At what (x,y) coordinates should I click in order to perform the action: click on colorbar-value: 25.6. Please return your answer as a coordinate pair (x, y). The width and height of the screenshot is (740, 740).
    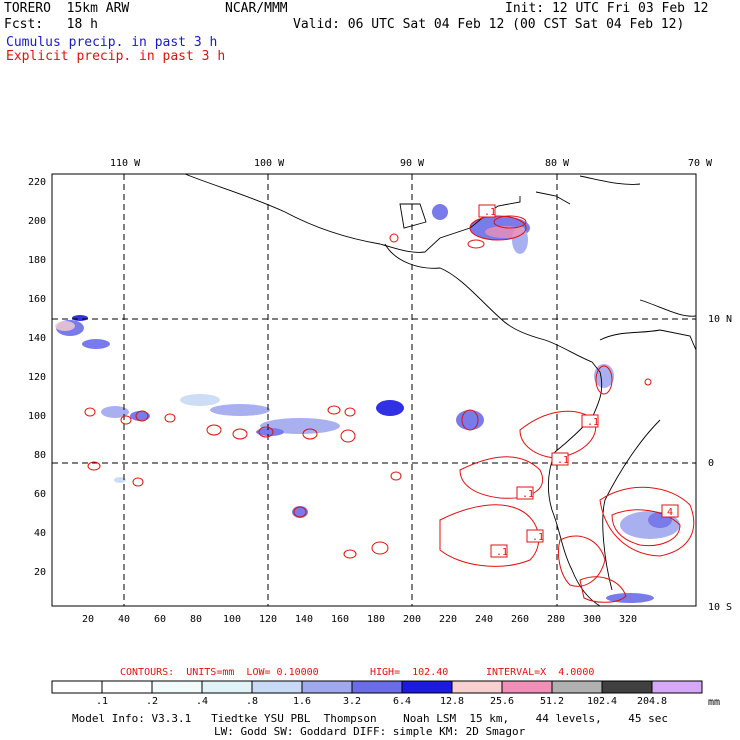
    Looking at the image, I should click on (502, 701).